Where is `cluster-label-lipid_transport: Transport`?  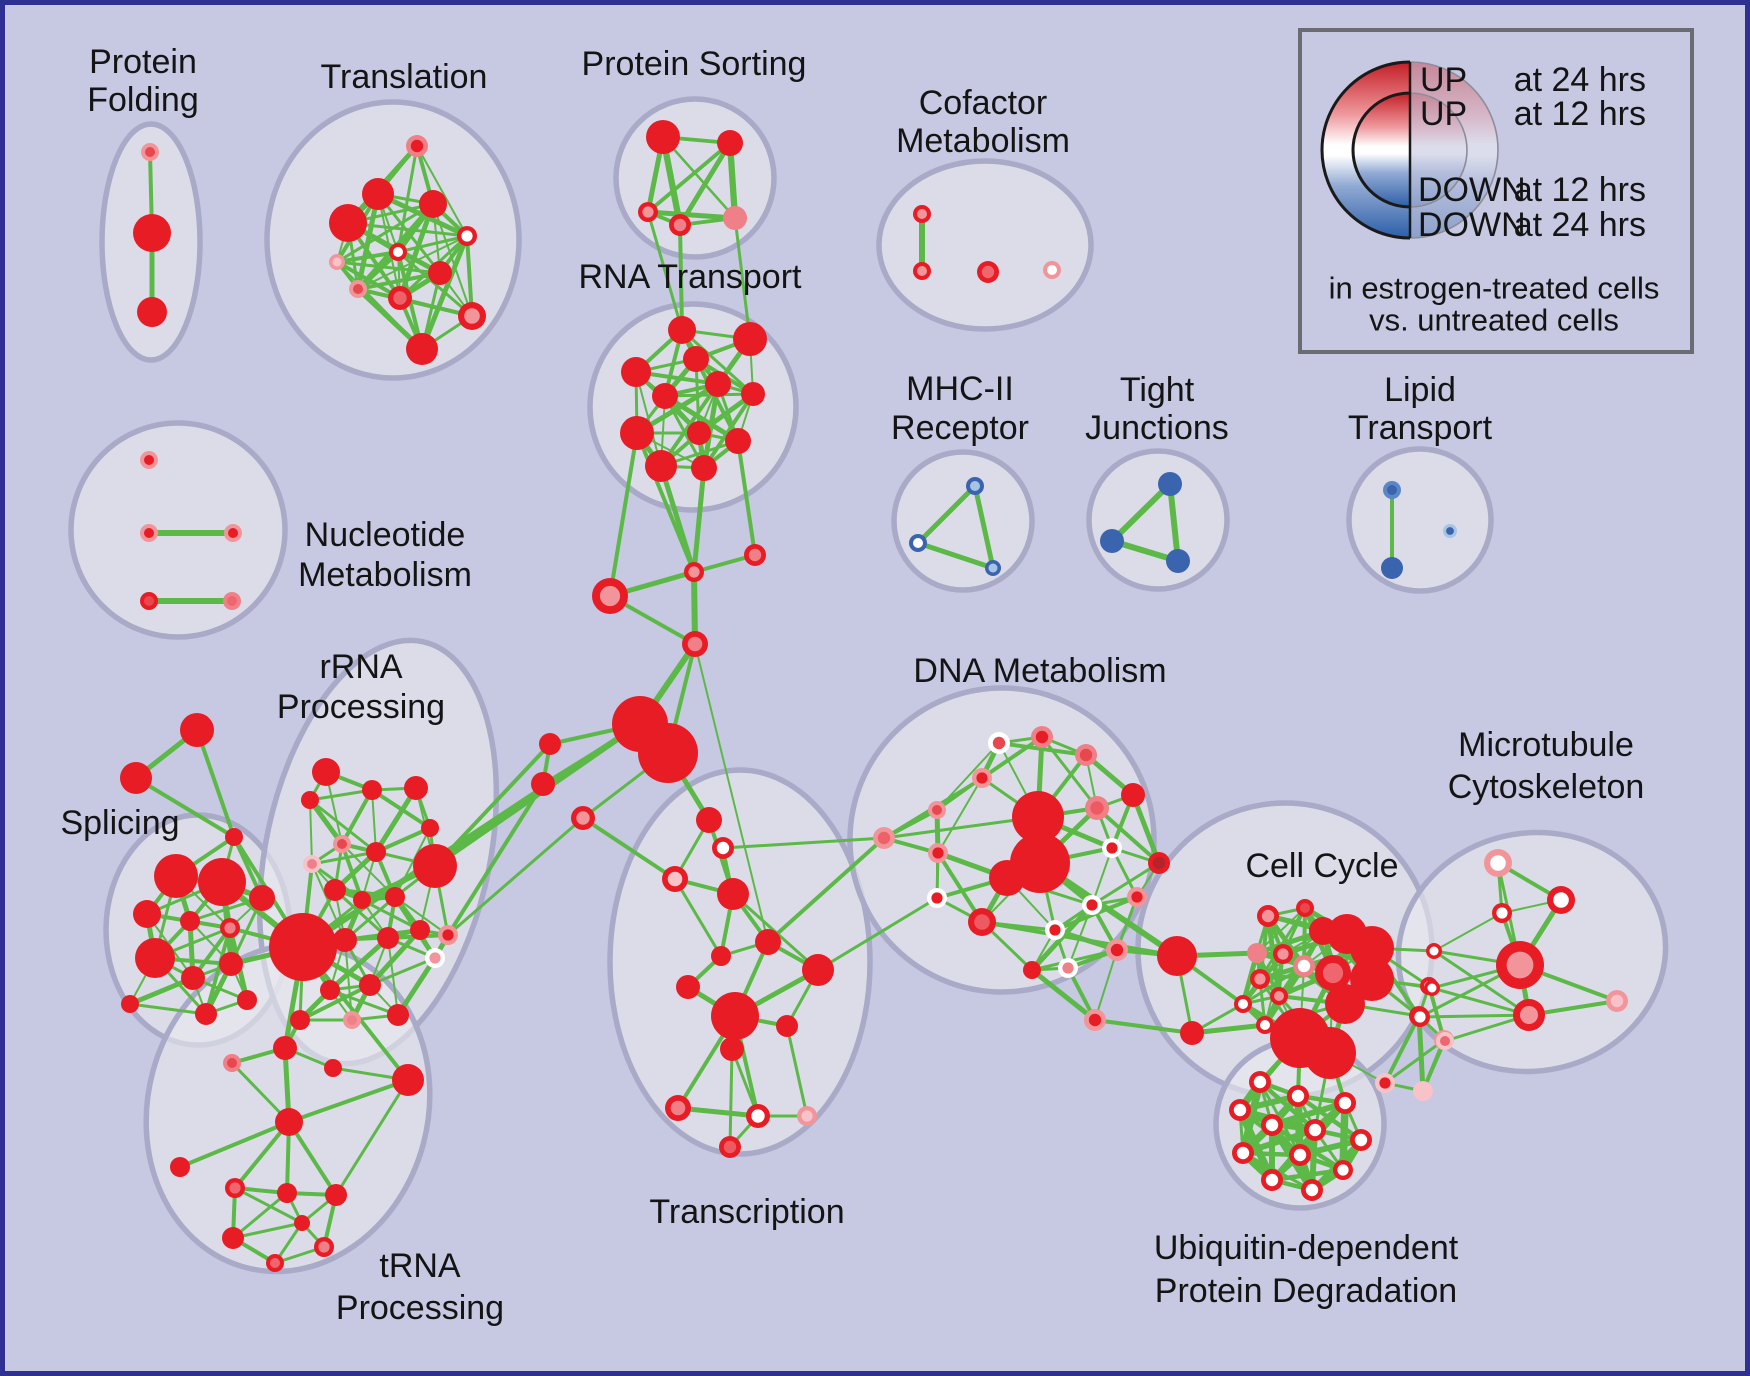
cluster-label-lipid_transport: Transport is located at coordinates (1420, 428).